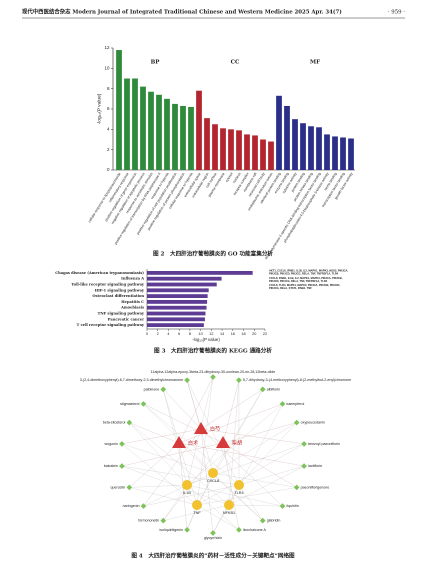 The image size is (427, 581). I want to click on target-label: IL1B, so click(187, 493).